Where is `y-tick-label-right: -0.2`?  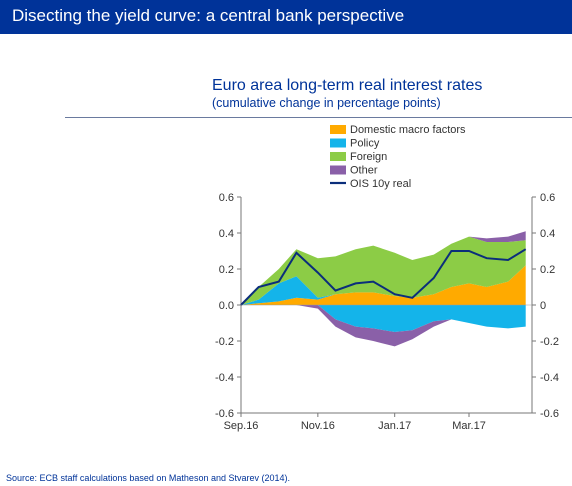 y-tick-label-right: -0.2 is located at coordinates (549, 342).